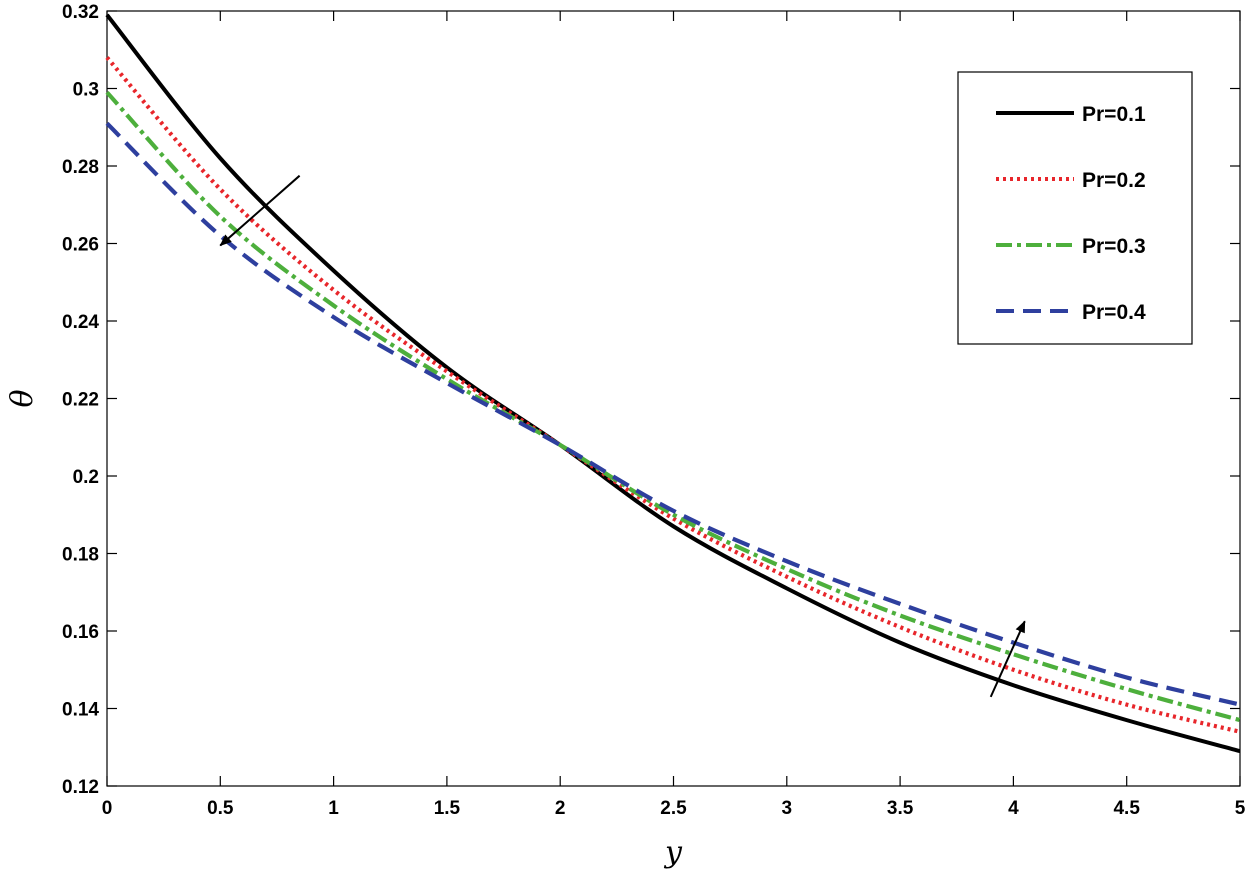 This screenshot has width=1250, height=873. Describe the element at coordinates (900, 808) in the screenshot. I see `x-tick-label: 3.5` at that location.